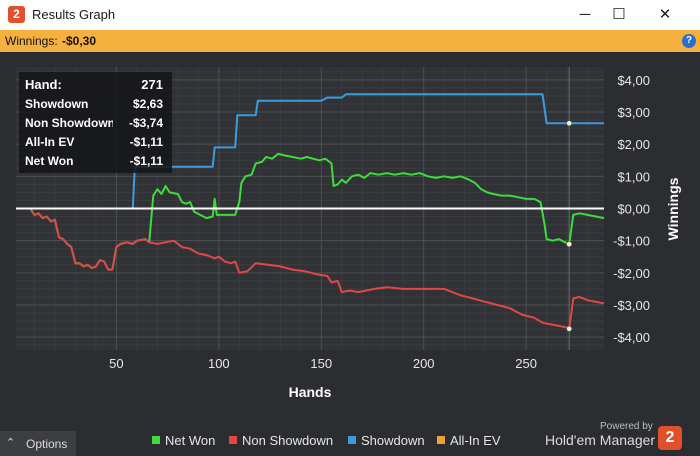 The width and height of the screenshot is (700, 456). What do you see at coordinates (97, 144) in the screenshot?
I see `tooltip-row-all-in-ev: All-In EV -$1,11` at bounding box center [97, 144].